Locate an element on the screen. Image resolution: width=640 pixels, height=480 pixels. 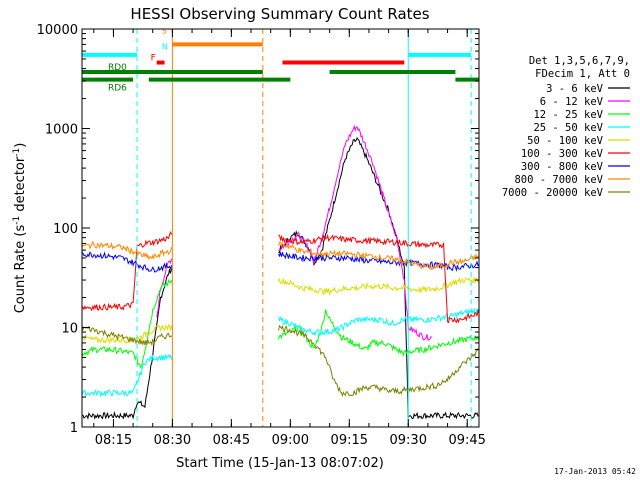
legend-label-3: 25 - 50 keV is located at coordinates (568, 128).